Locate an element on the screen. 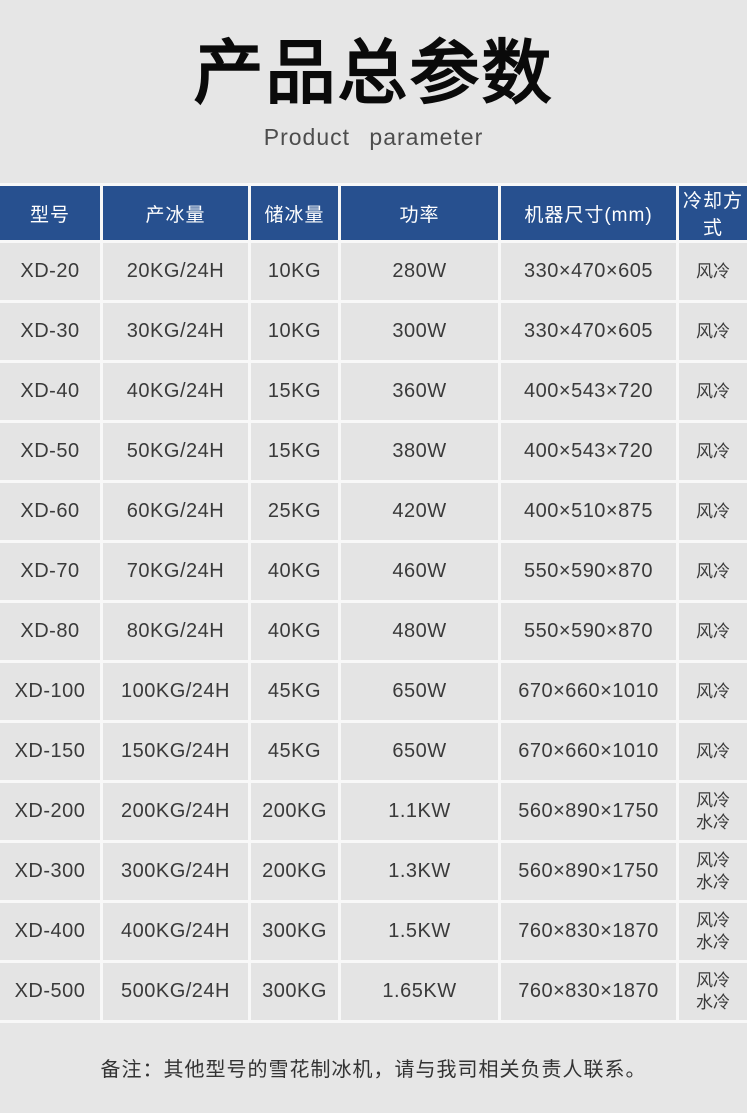 The width and height of the screenshot is (747, 1113). table-row: XD-50 50KG/24H 15KG 380W 400×543×720 风冷 is located at coordinates (373, 451).